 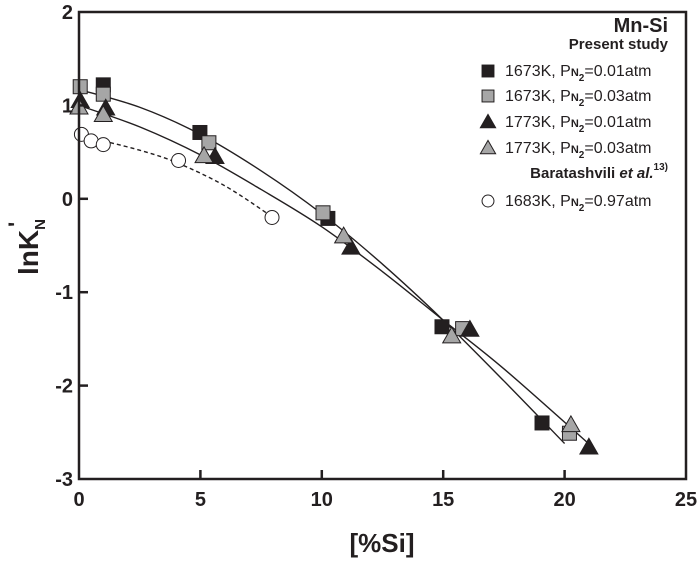 I want to click on y-axis-title-main: lnK, so click(x=28, y=252).